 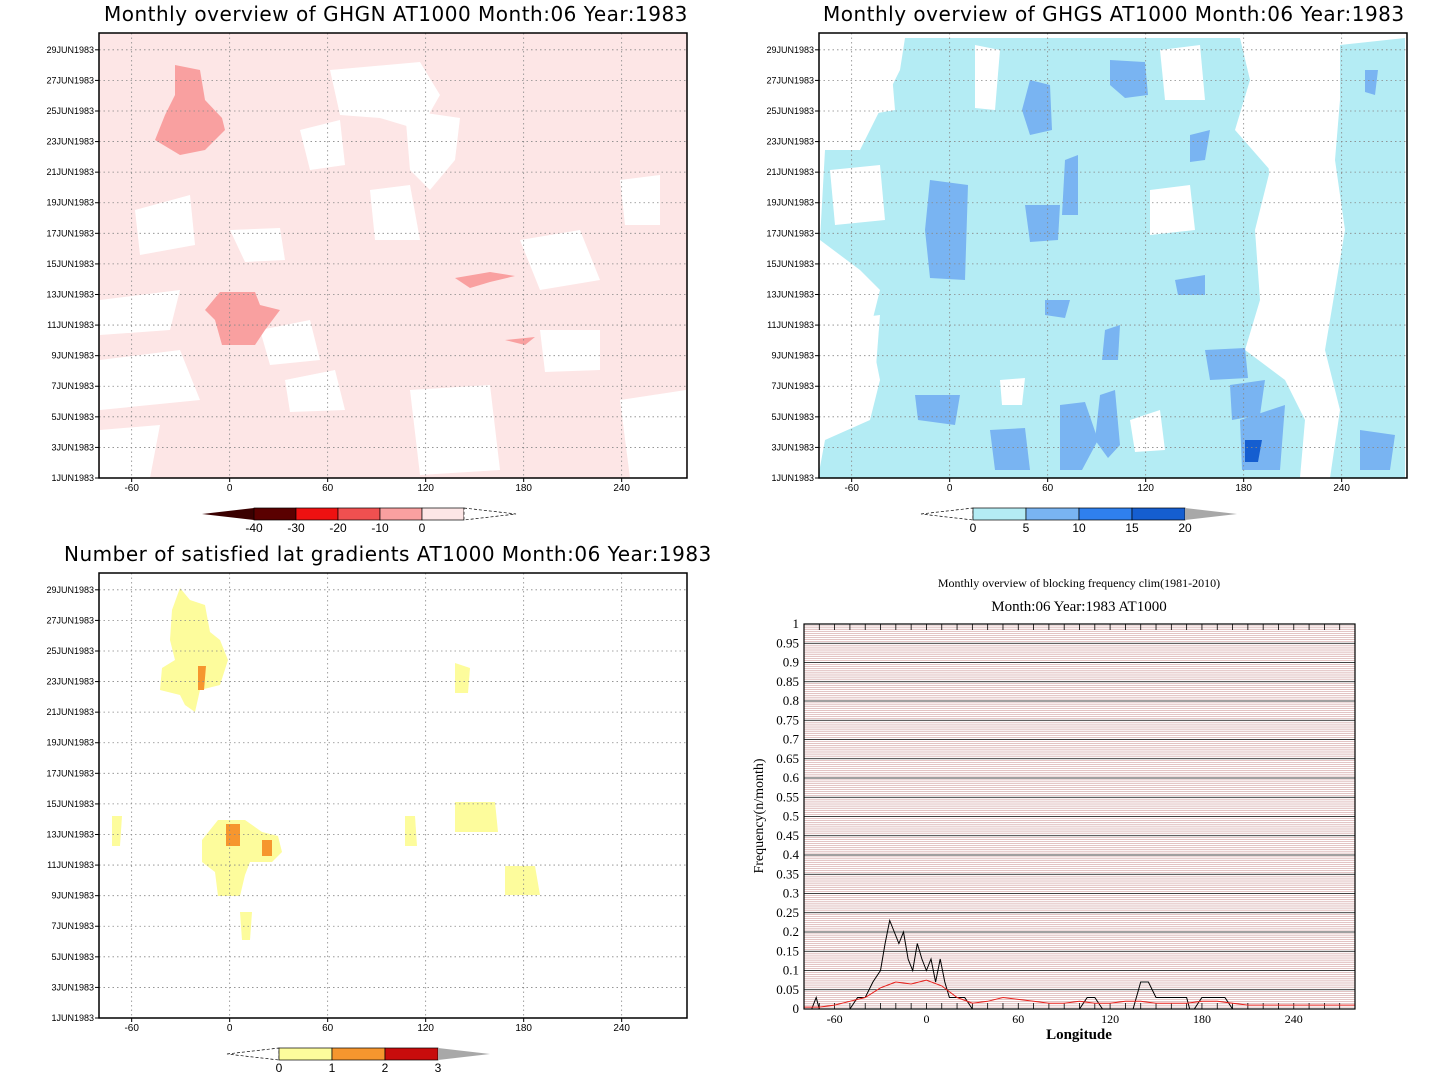 What do you see at coordinates (1078, 607) in the screenshot?
I see `chart-subtitle: Month:06 Year:1983 AT1000` at bounding box center [1078, 607].